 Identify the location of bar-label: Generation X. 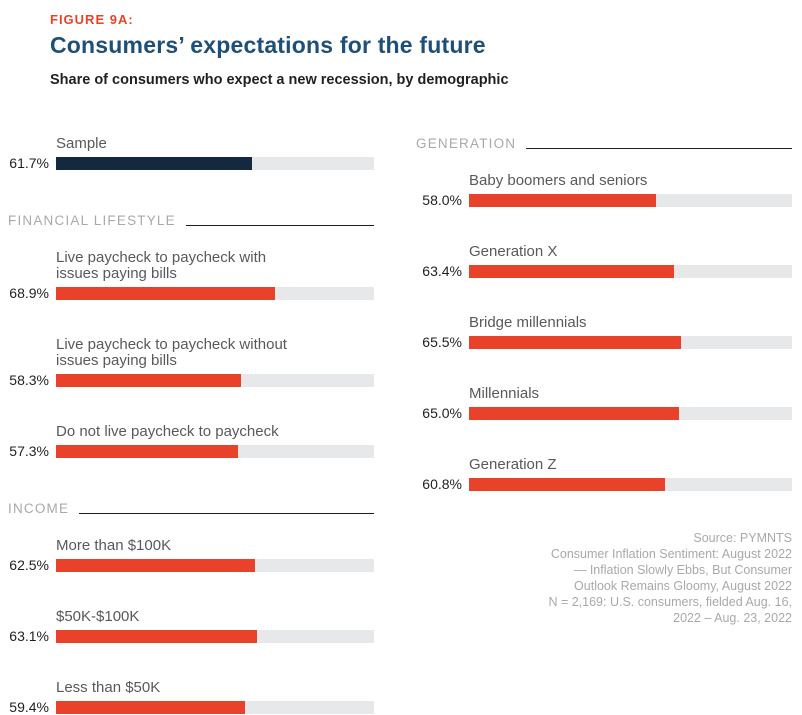
(513, 251).